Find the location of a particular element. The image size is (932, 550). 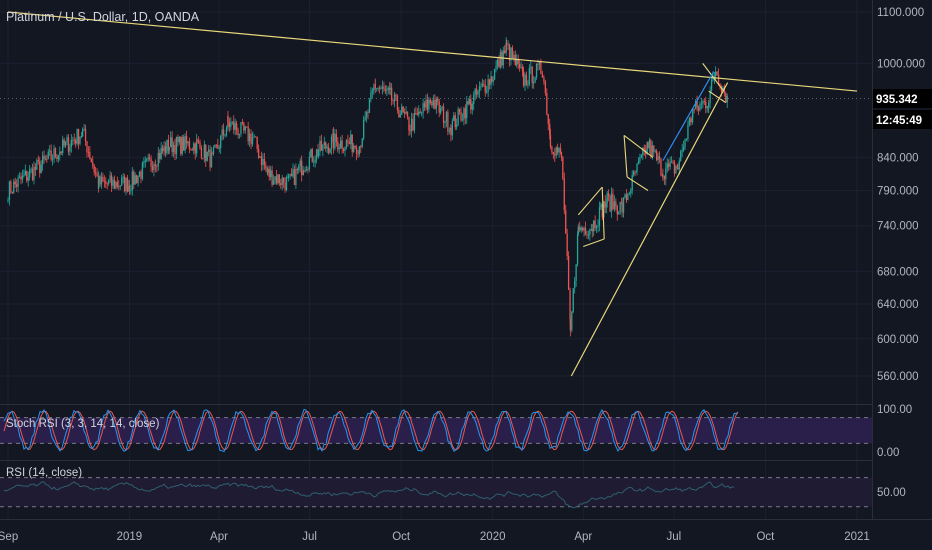

time-tick-label: Apr is located at coordinates (583, 537).